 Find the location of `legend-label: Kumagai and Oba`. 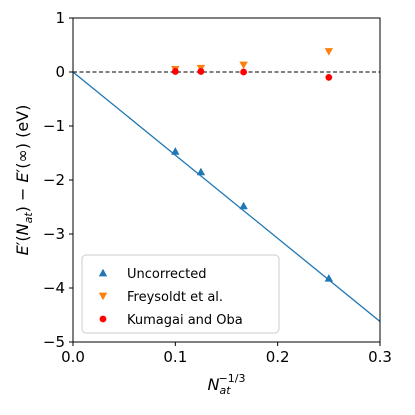

legend-label: Kumagai and Oba is located at coordinates (185, 320).